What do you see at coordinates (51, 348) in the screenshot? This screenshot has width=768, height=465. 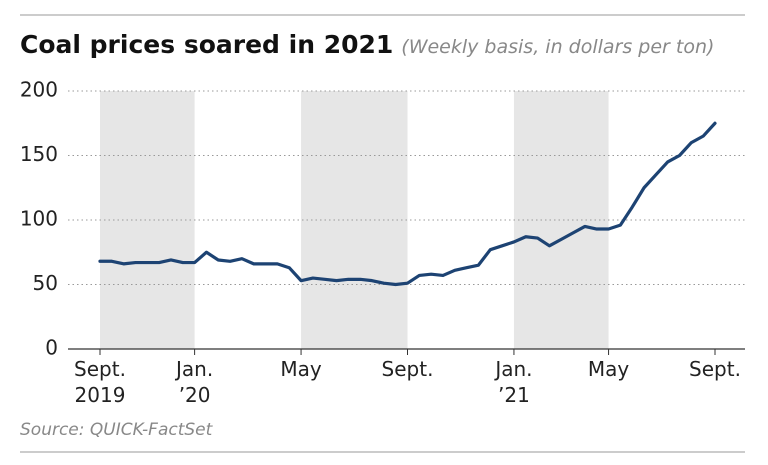 I see `y-tick-label: 0` at bounding box center [51, 348].